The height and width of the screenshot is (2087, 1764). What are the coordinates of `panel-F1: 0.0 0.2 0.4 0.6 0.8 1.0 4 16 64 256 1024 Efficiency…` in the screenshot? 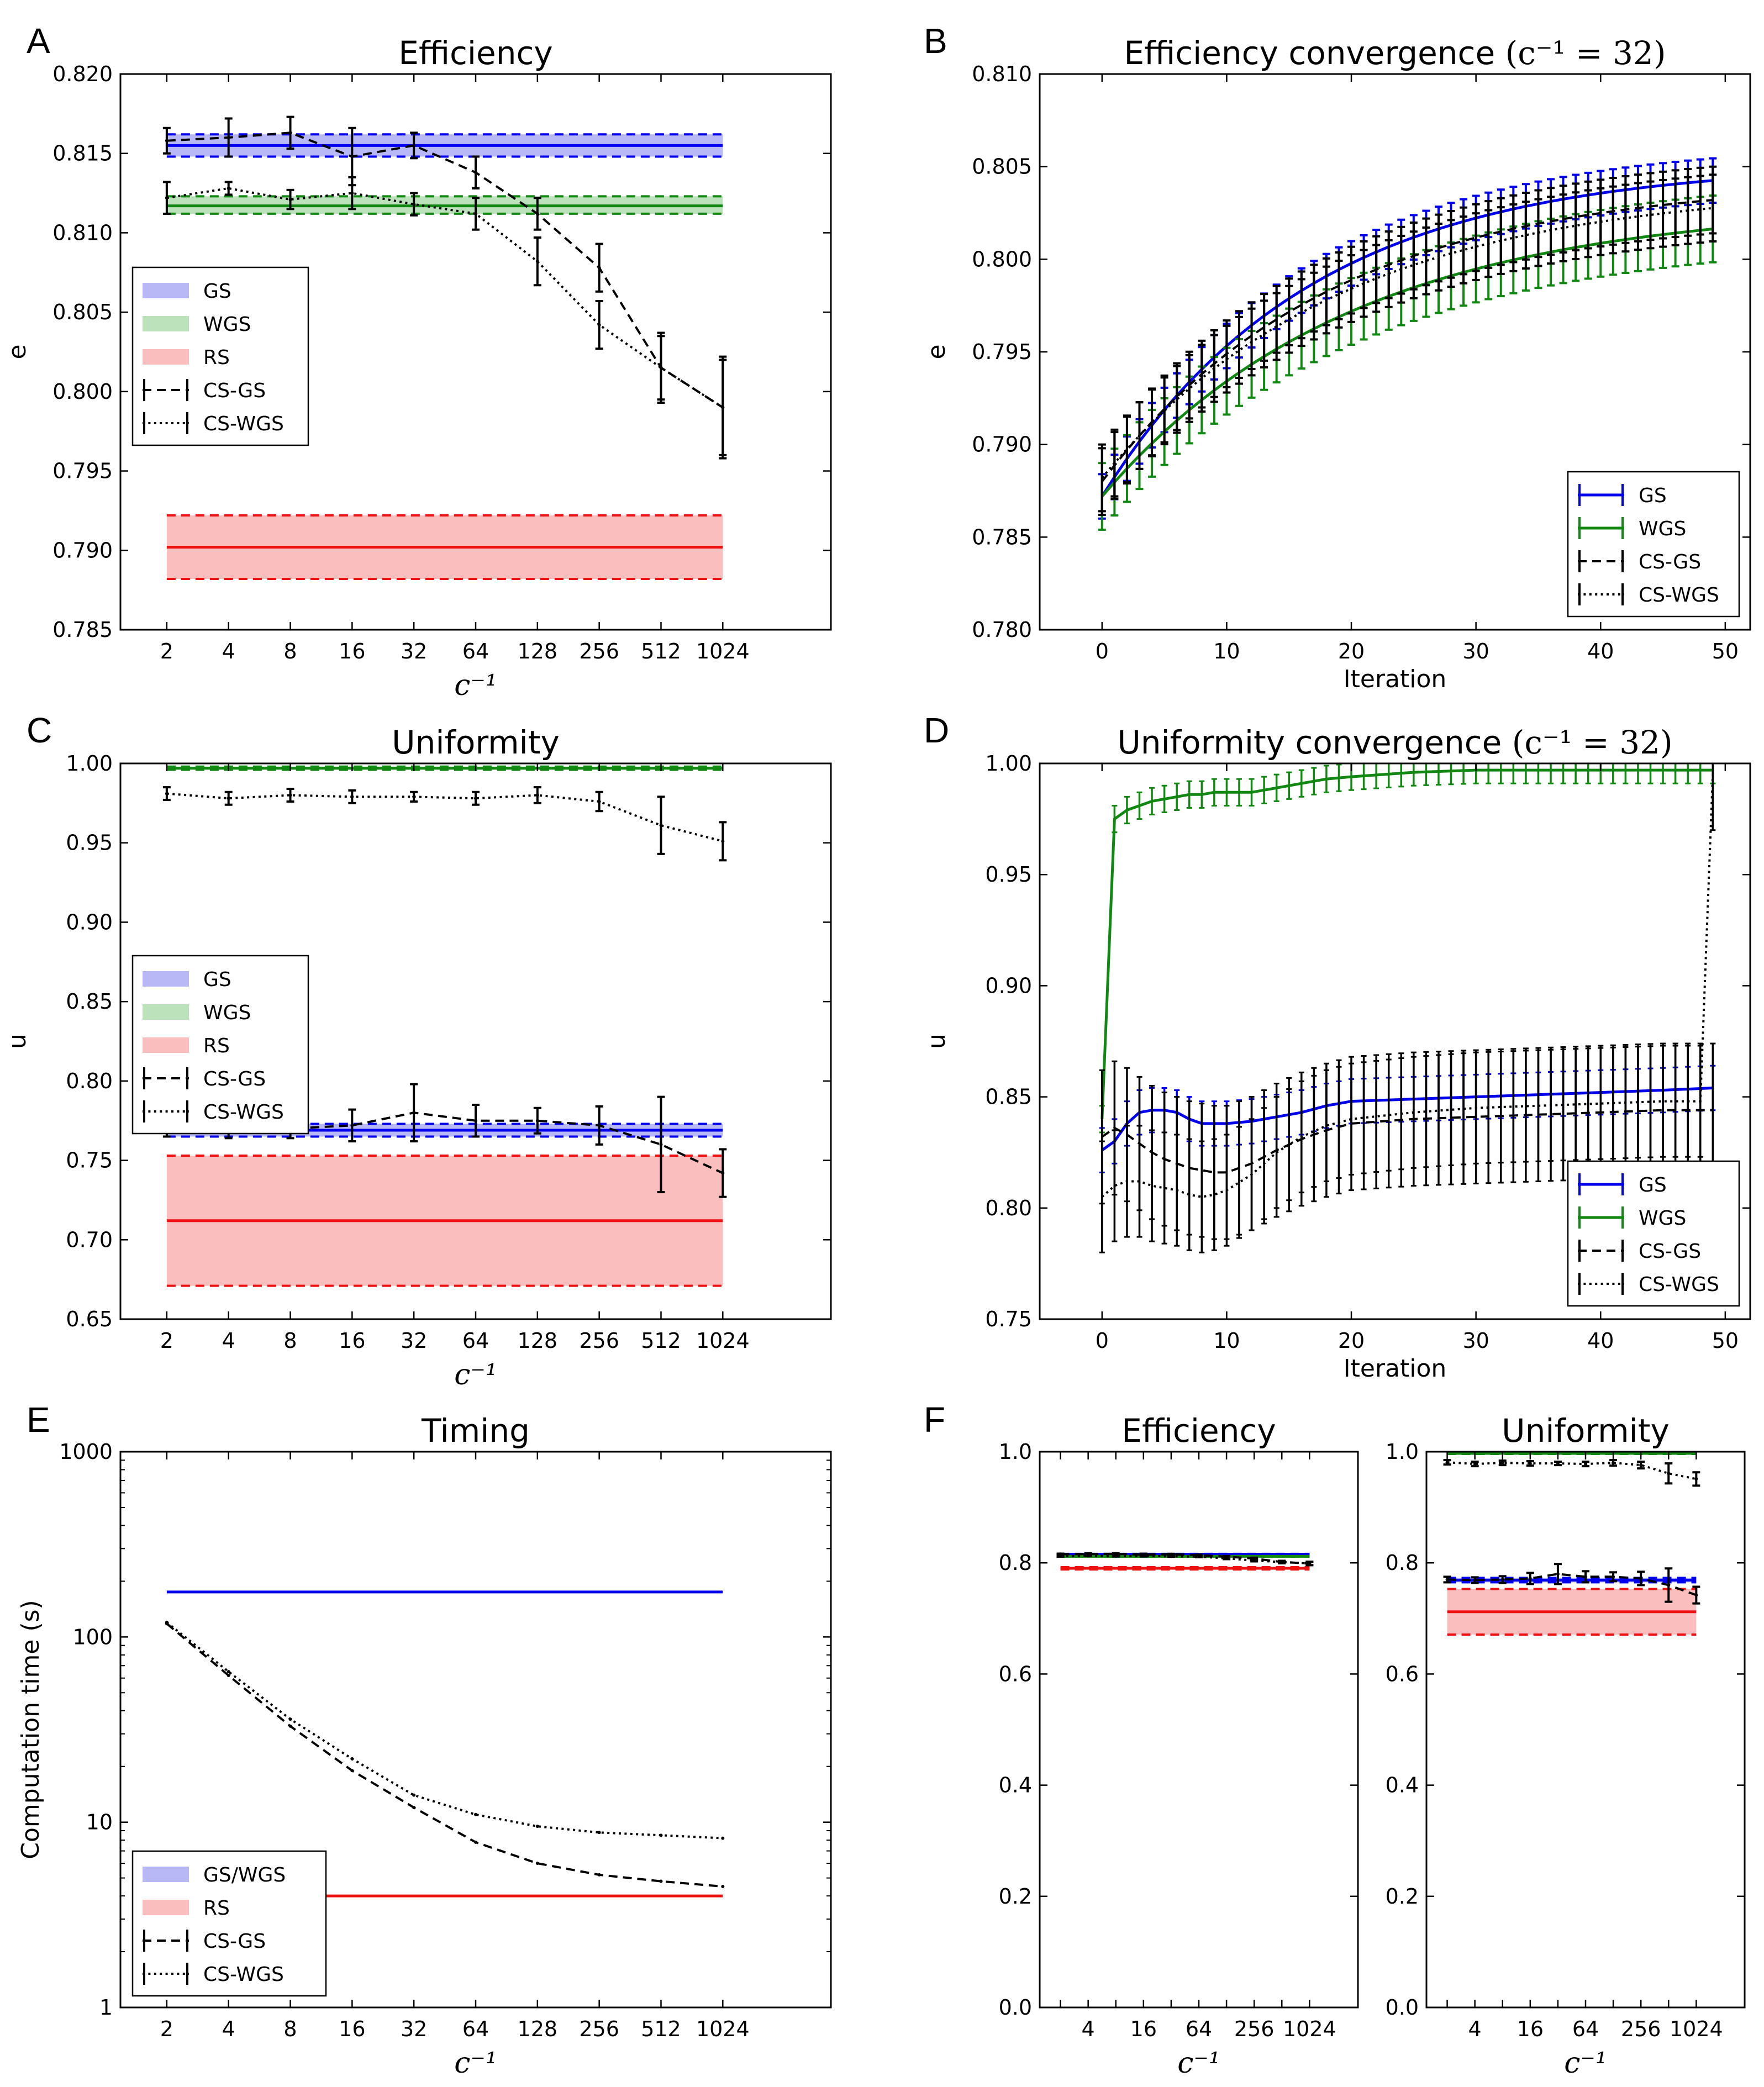 It's located at (1141, 1740).